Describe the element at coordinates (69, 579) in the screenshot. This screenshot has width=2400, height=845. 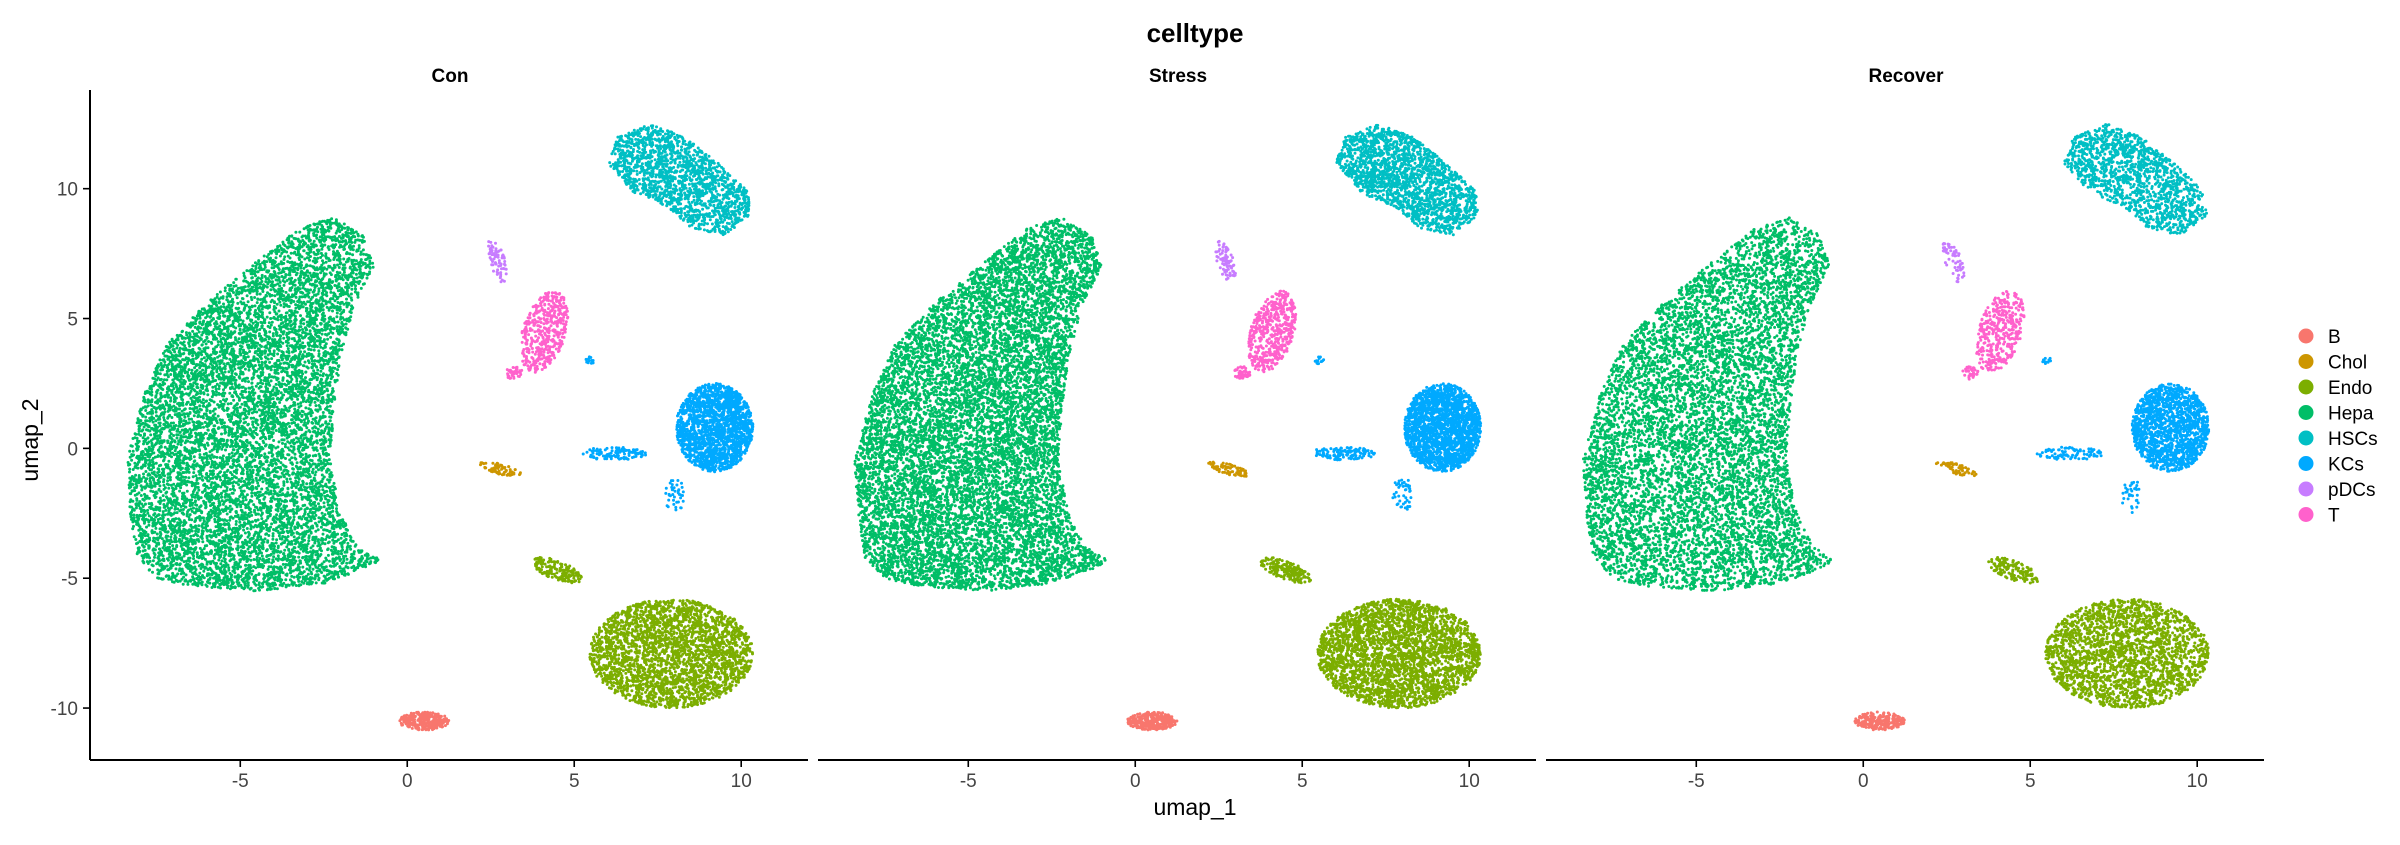
I see `y-tick-label: -5` at that location.